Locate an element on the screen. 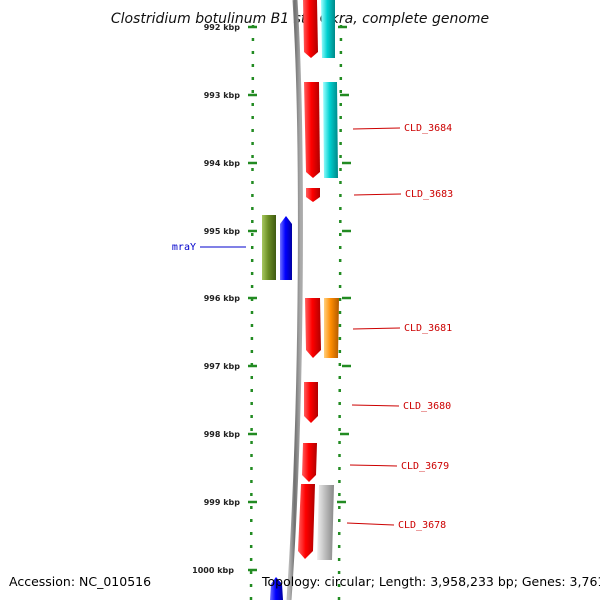  tick-label: 995 kbp is located at coordinates (222, 231).